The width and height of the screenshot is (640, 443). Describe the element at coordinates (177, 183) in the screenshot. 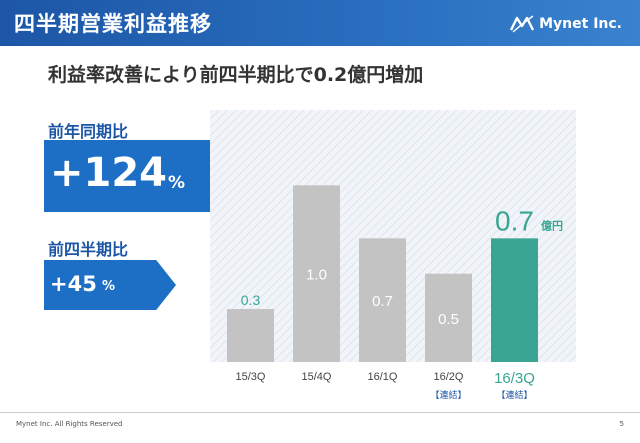

I see `yoy-unit: %` at that location.